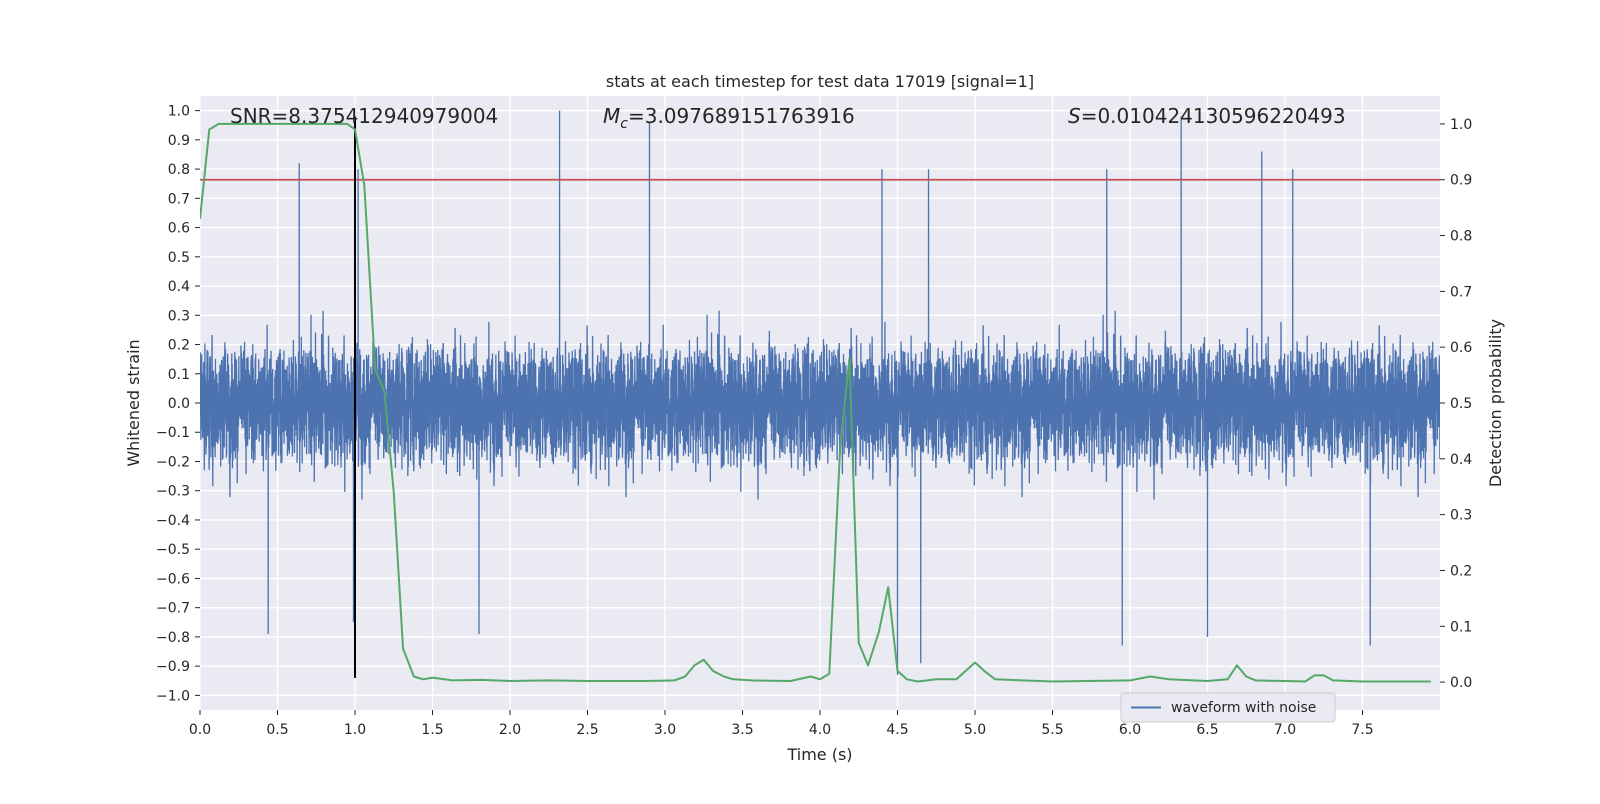  I want to click on s-symbol: S, so click(1074, 116).